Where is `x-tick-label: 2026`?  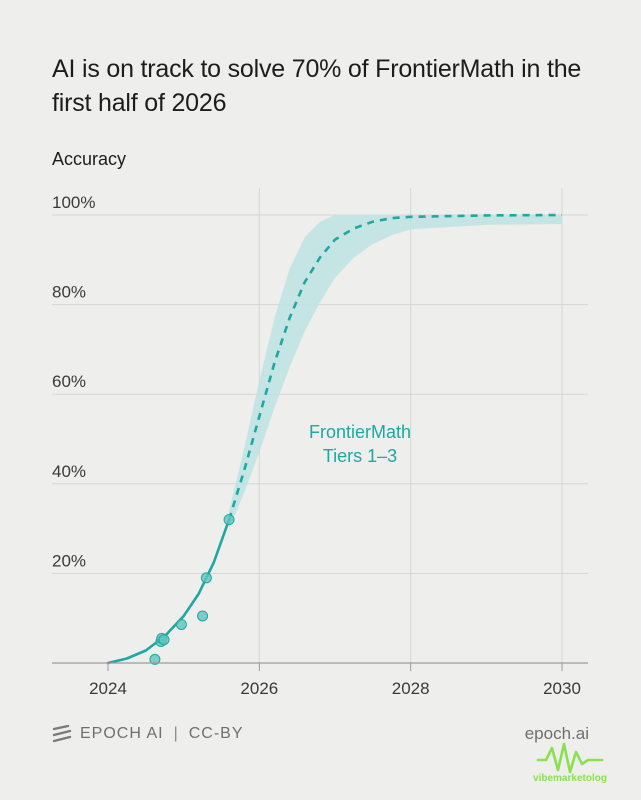 x-tick-label: 2026 is located at coordinates (259, 688).